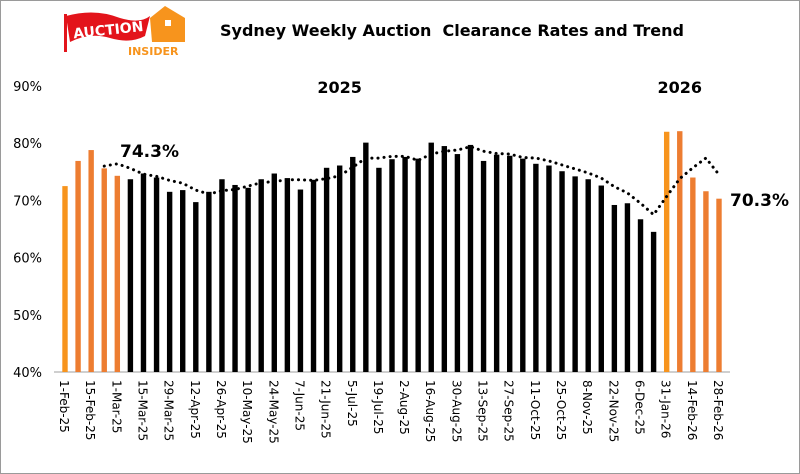 This screenshot has width=800, height=474. What do you see at coordinates (587, 407) in the screenshot?
I see `x-tick-label: 8-Nov-25` at bounding box center [587, 407].